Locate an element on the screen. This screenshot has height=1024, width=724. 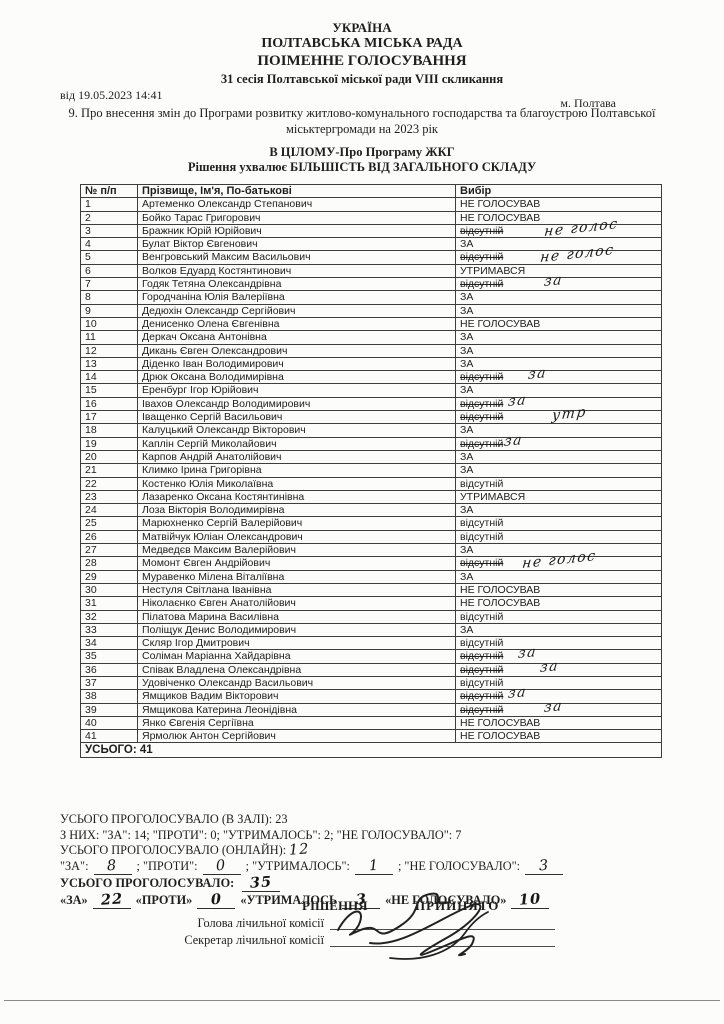
table-row: 13 Діденко Іван Володимирович ЗА is located at coordinates (371, 364).